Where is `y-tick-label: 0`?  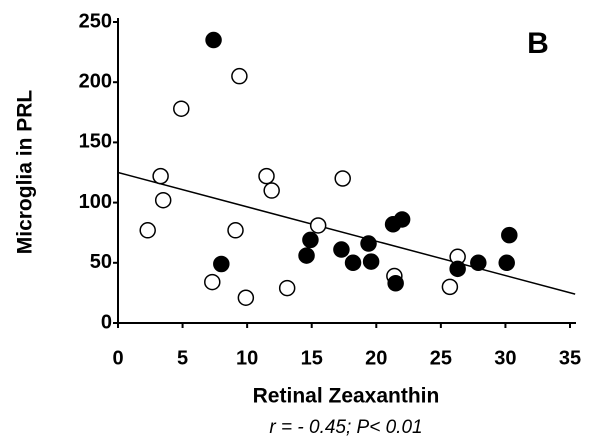
y-tick-label: 0 is located at coordinates (106, 322).